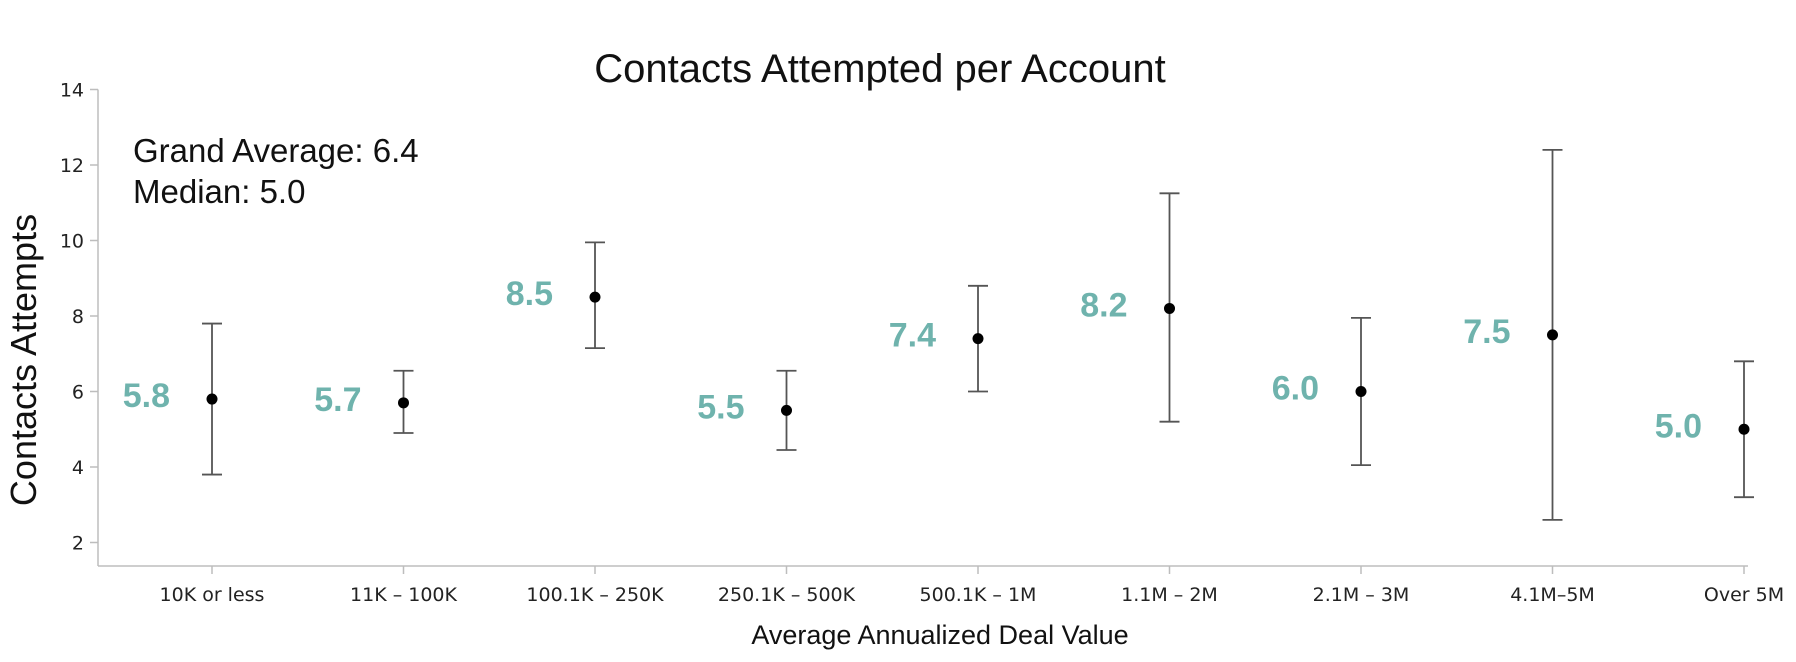 Image resolution: width=1796 pixels, height=662 pixels. Describe the element at coordinates (219, 191) in the screenshot. I see `median-annotation: Median: 5.0` at that location.